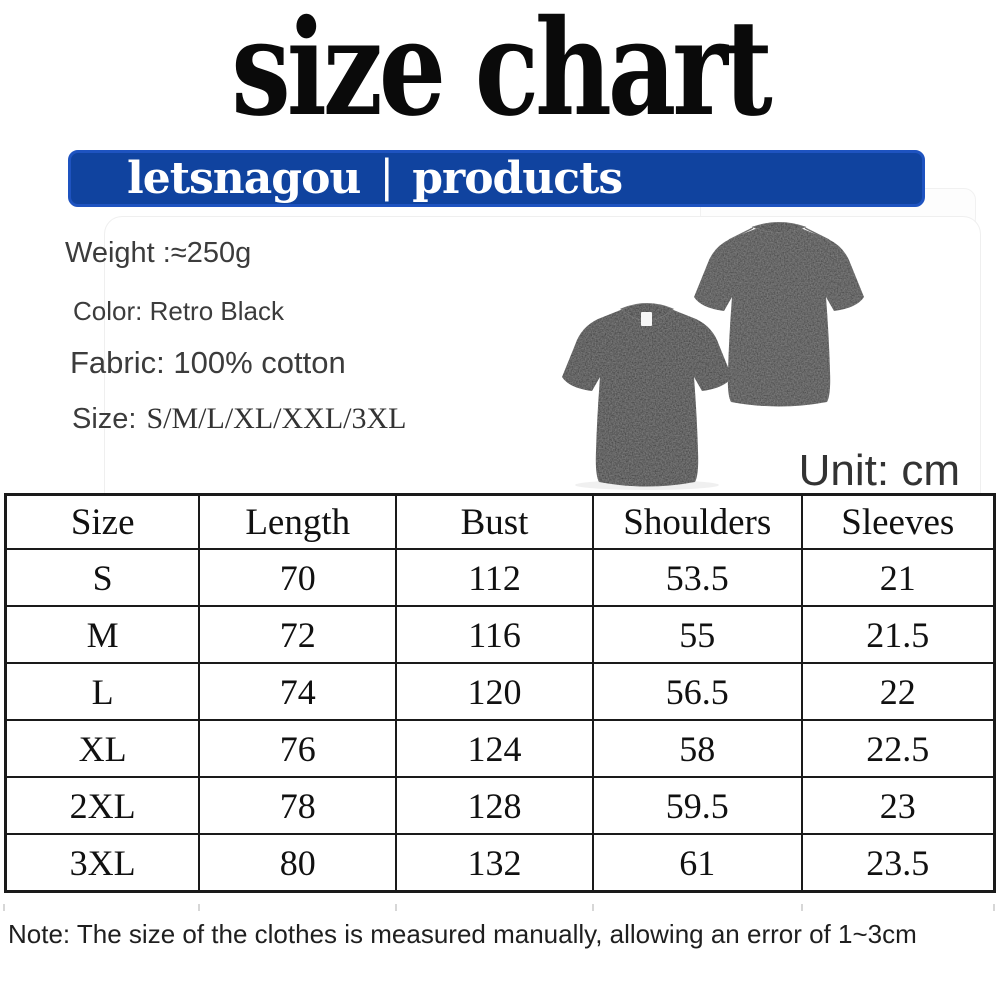 The width and height of the screenshot is (1000, 1000). Describe the element at coordinates (898, 634) in the screenshot. I see `table-cell: 21.5` at that location.